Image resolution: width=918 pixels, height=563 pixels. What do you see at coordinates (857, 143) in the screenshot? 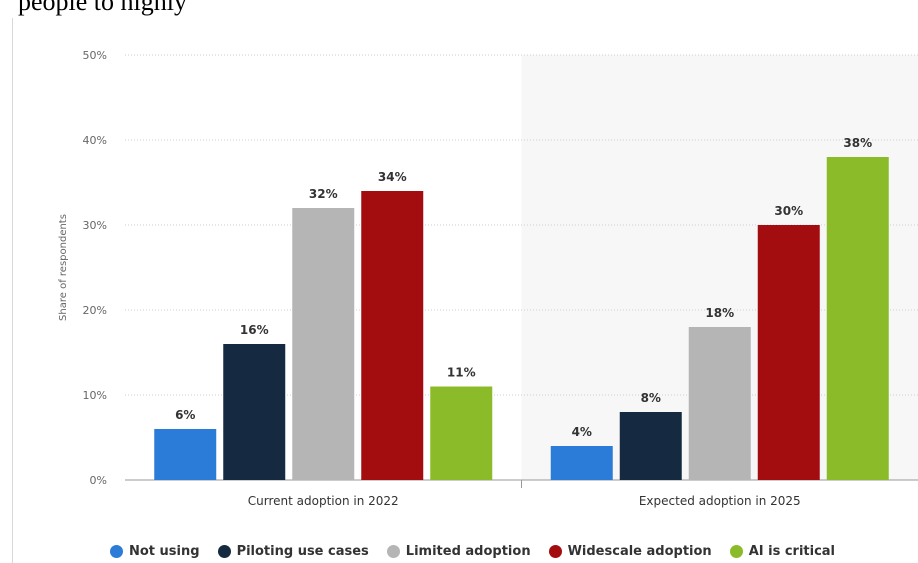
I see `bar-value-label: 38%` at bounding box center [857, 143].